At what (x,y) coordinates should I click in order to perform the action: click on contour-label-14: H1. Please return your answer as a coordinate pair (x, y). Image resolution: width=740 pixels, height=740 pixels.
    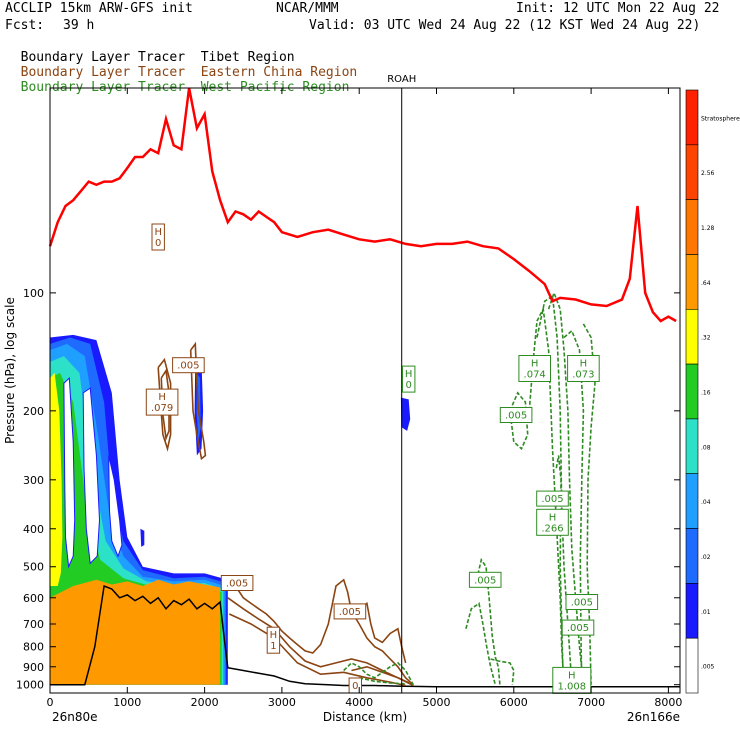
    Looking at the image, I should click on (273, 640).